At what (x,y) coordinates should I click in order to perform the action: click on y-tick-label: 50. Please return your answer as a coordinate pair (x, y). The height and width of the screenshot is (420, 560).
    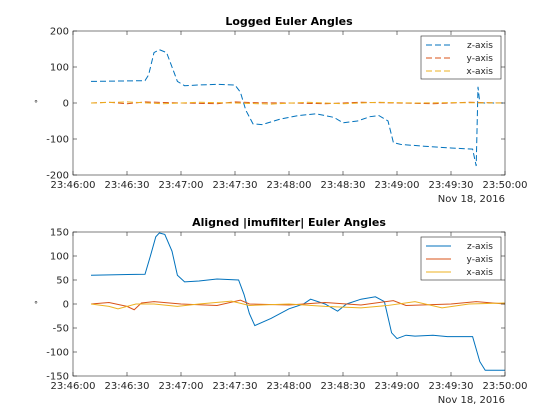
    Looking at the image, I should click on (62, 281).